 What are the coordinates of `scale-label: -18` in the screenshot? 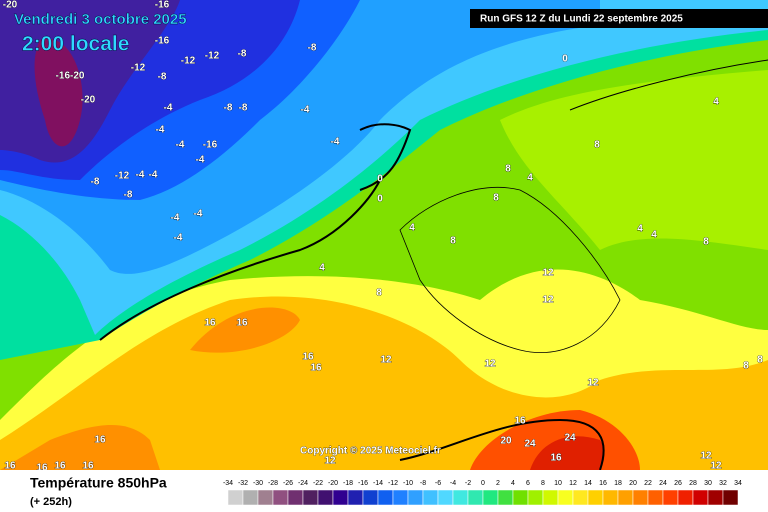 It's located at (348, 483).